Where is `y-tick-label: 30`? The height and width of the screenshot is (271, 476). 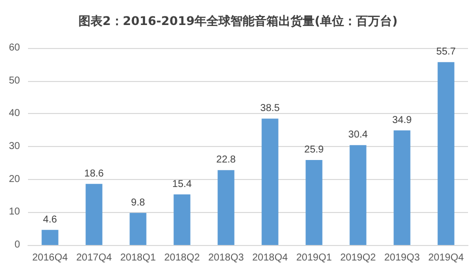
y-tick-label: 30 is located at coordinates (14, 146).